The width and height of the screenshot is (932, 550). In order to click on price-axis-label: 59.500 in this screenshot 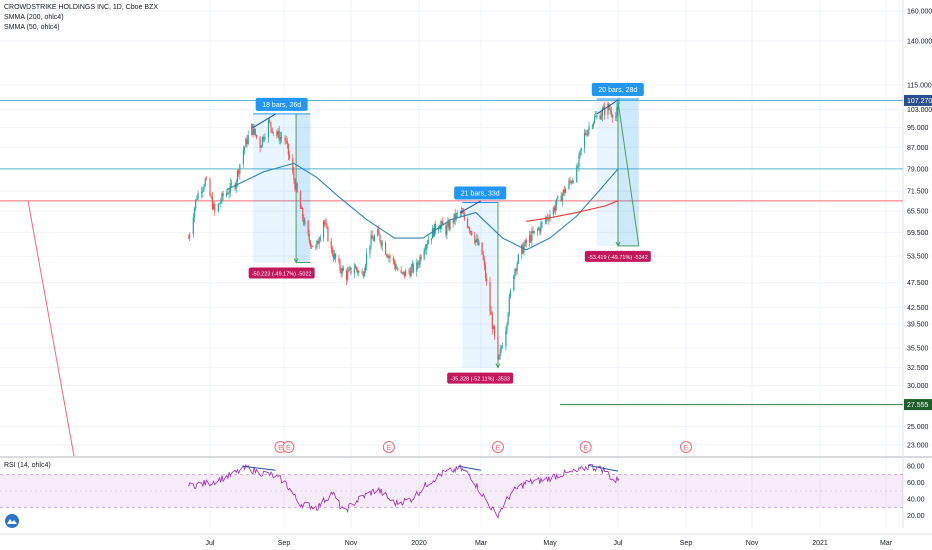, I will do `click(918, 233)`.